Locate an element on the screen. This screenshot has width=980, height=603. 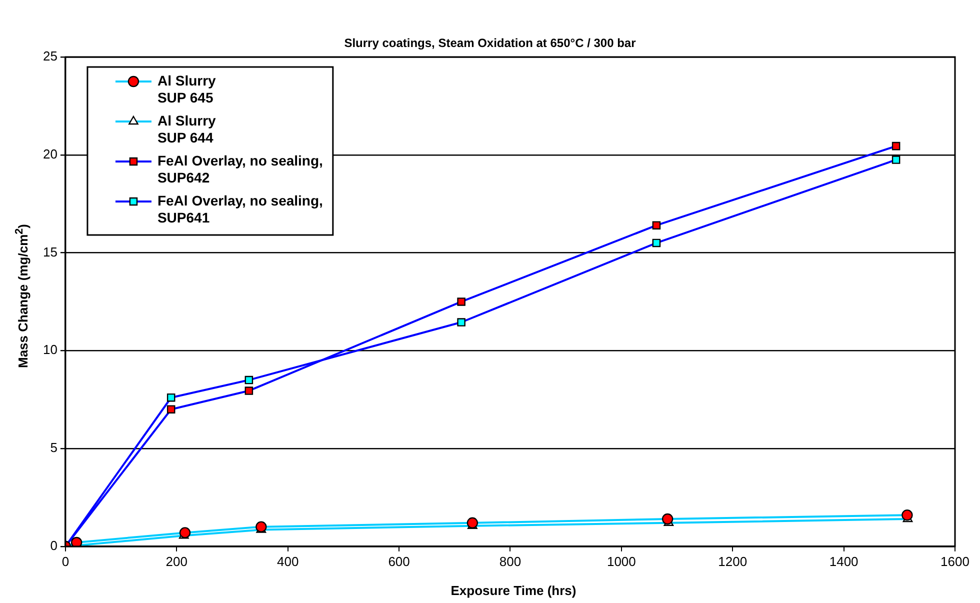
x-tick-label: 1200 is located at coordinates (733, 561).